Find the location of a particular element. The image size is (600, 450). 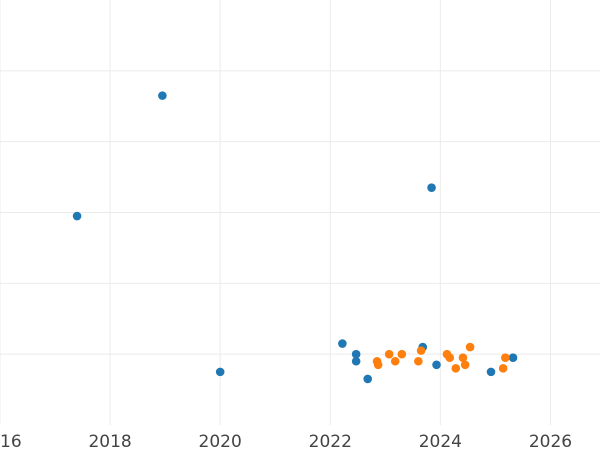

x-tick-label-2020: 2020 is located at coordinates (220, 441).